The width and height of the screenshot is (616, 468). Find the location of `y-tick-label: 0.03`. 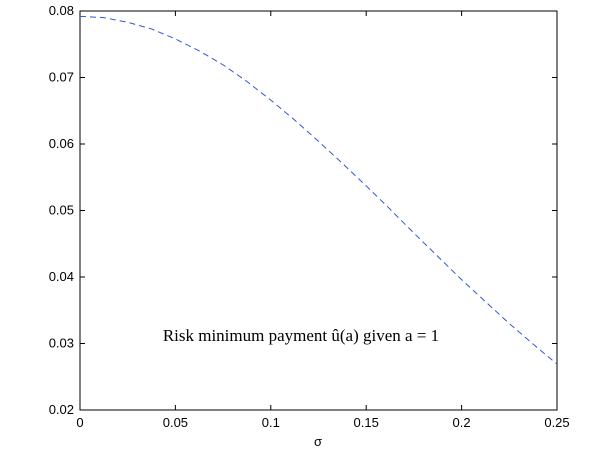

y-tick-label: 0.03 is located at coordinates (61, 343).